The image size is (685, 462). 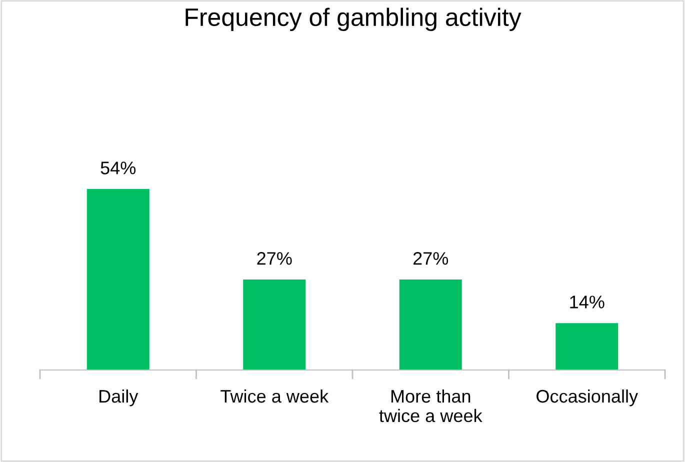 I want to click on x-tick-label: Daily, so click(x=119, y=397).